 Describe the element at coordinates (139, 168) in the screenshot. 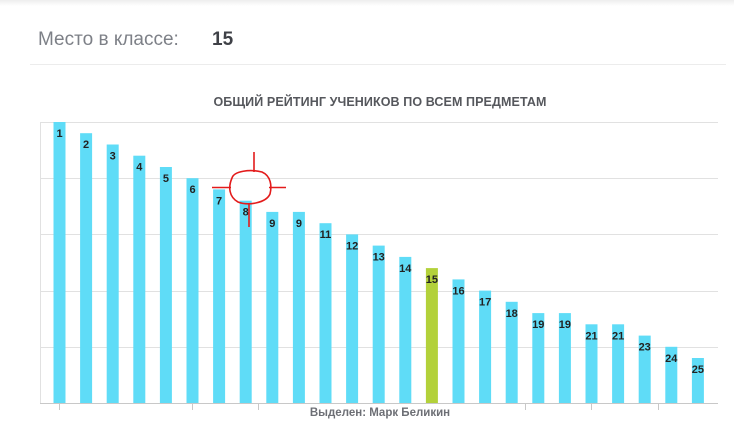

I see `bar-rank-label: 4` at that location.